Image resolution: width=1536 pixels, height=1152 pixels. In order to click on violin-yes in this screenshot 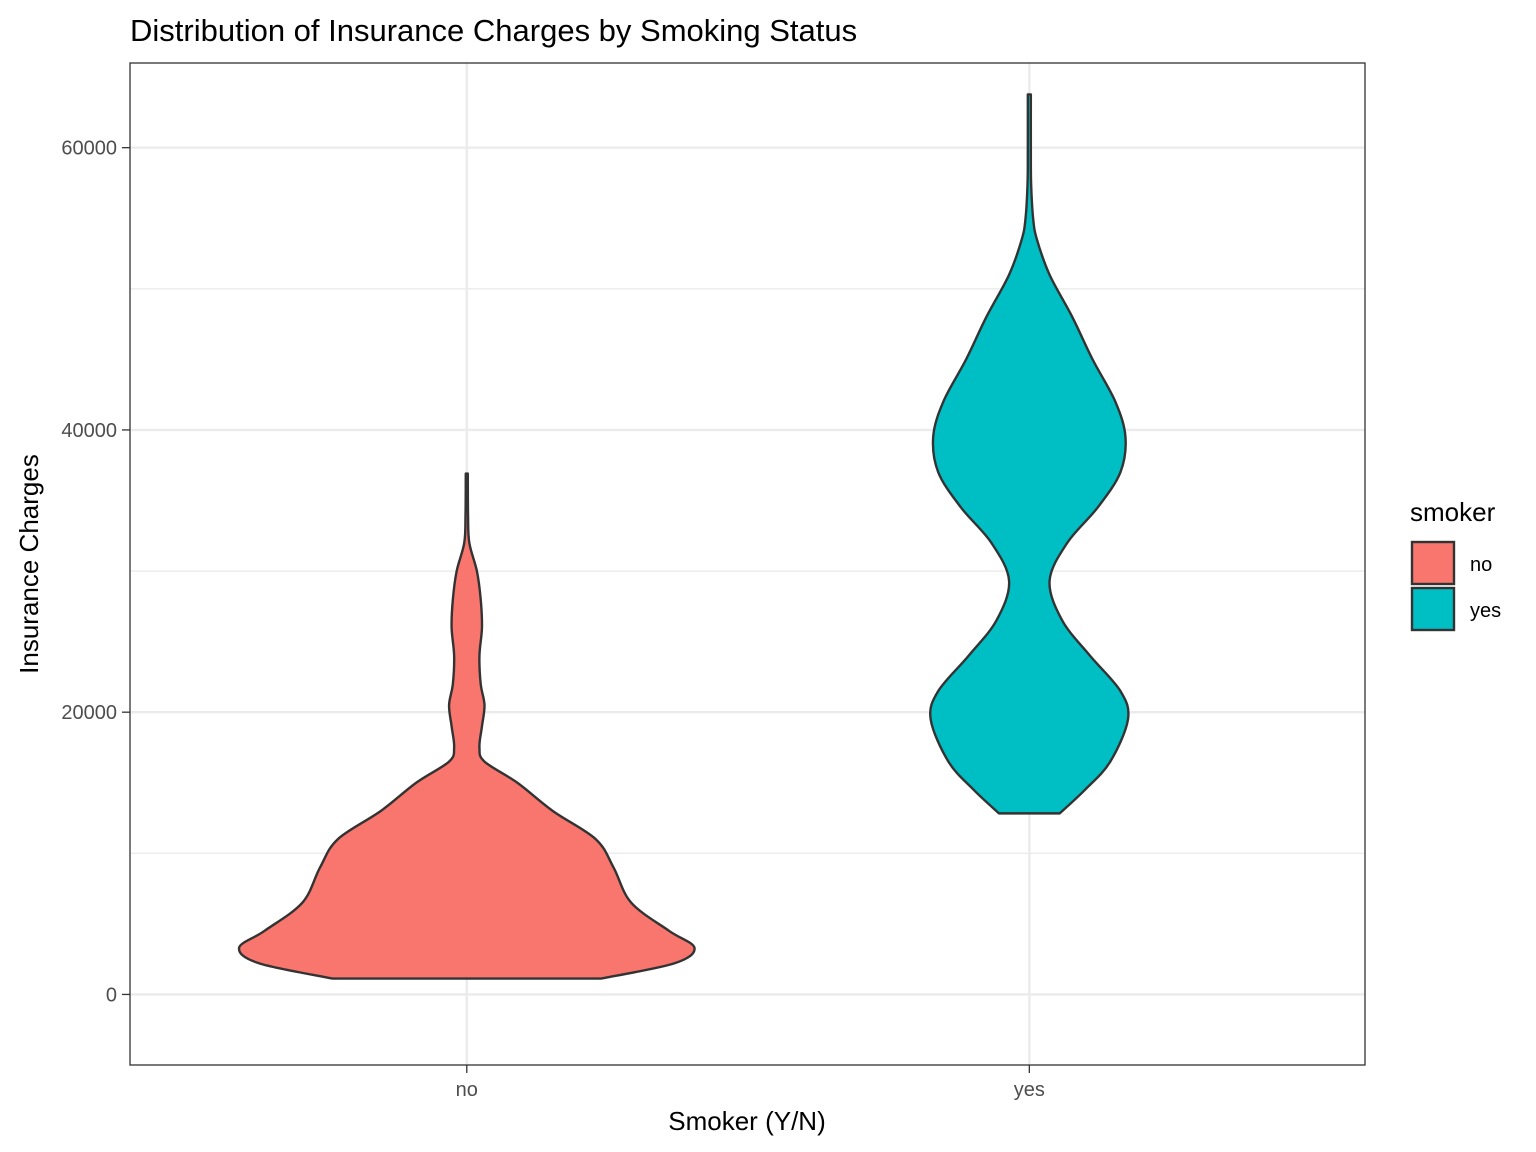, I will do `click(1029, 454)`.